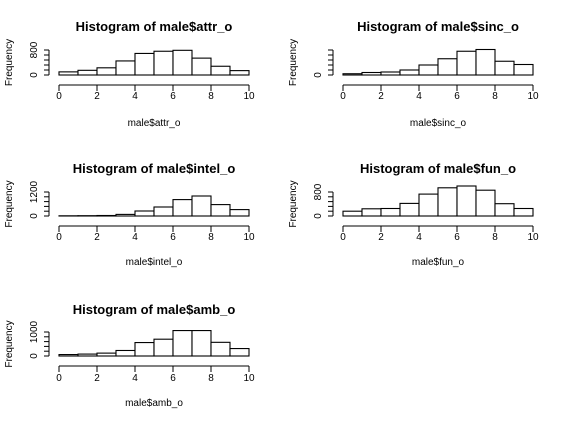 The height and width of the screenshot is (422, 568). Describe the element at coordinates (438, 123) in the screenshot. I see `x-axis-title: male$sinc_o` at that location.